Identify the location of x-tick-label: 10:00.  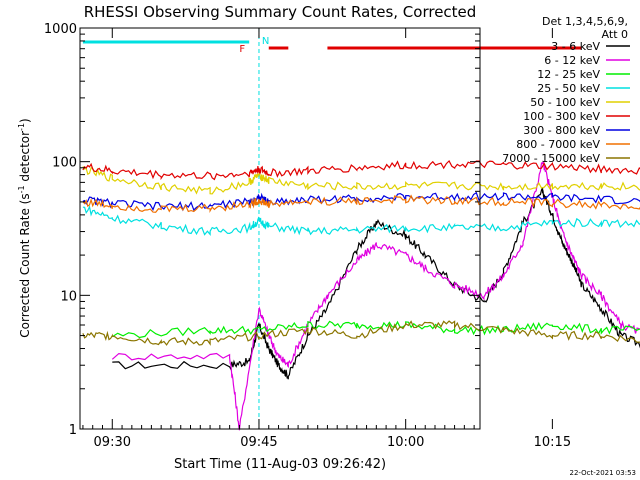
(405, 442).